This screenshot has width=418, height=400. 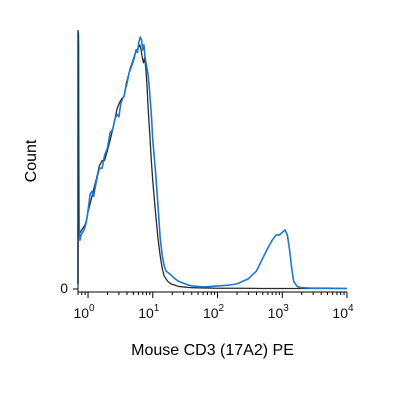 I want to click on x-tick-exponent: 0, so click(x=92, y=308).